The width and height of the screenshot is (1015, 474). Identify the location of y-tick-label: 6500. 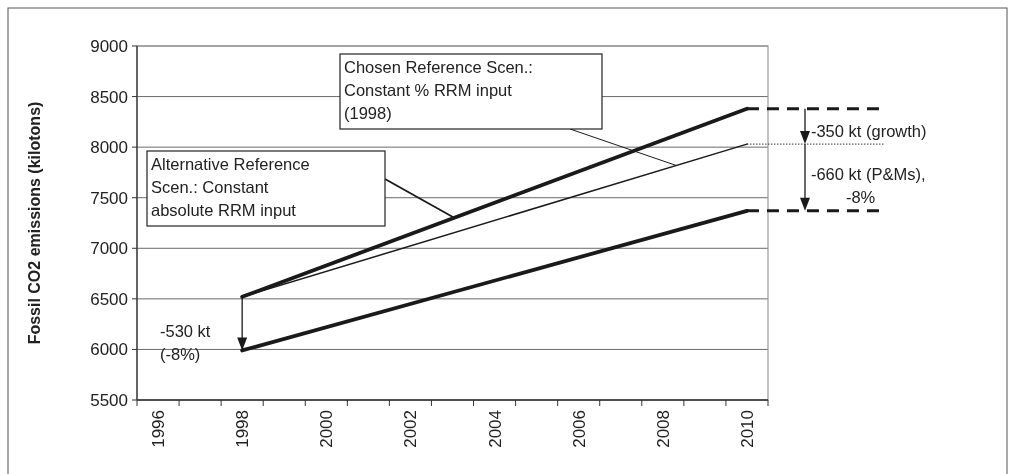
(109, 299).